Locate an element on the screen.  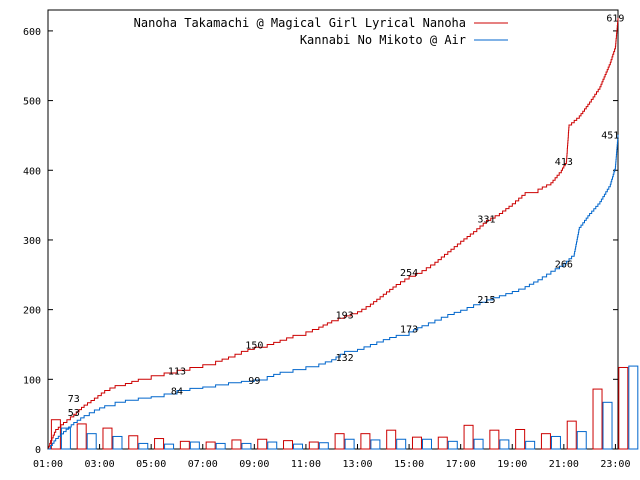
y-tick-label: 200 is located at coordinates (32, 311).